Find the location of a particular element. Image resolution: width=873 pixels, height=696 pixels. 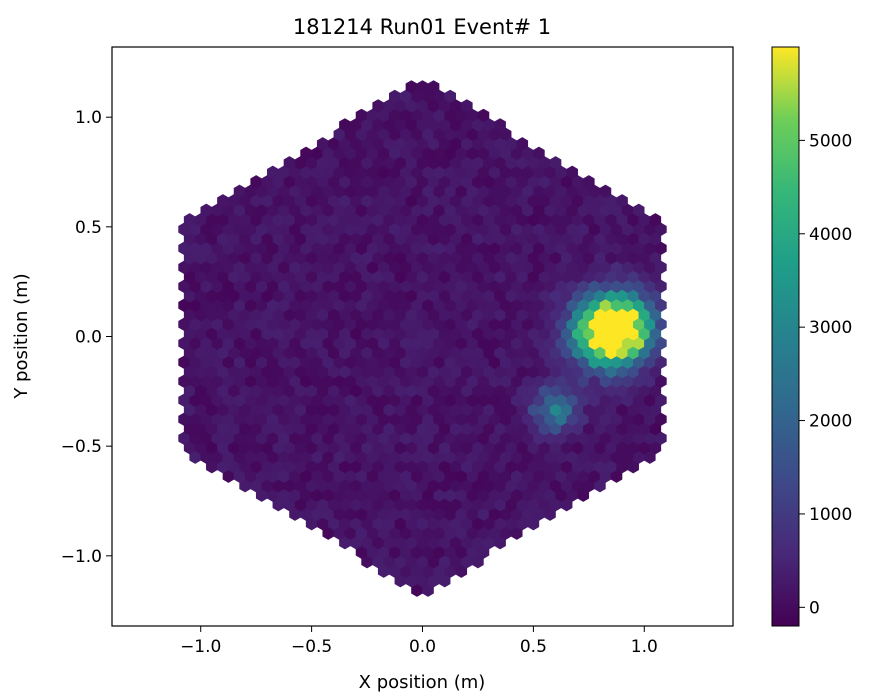

chart-title: 181214 Run01 Event# 1 is located at coordinates (422, 27).